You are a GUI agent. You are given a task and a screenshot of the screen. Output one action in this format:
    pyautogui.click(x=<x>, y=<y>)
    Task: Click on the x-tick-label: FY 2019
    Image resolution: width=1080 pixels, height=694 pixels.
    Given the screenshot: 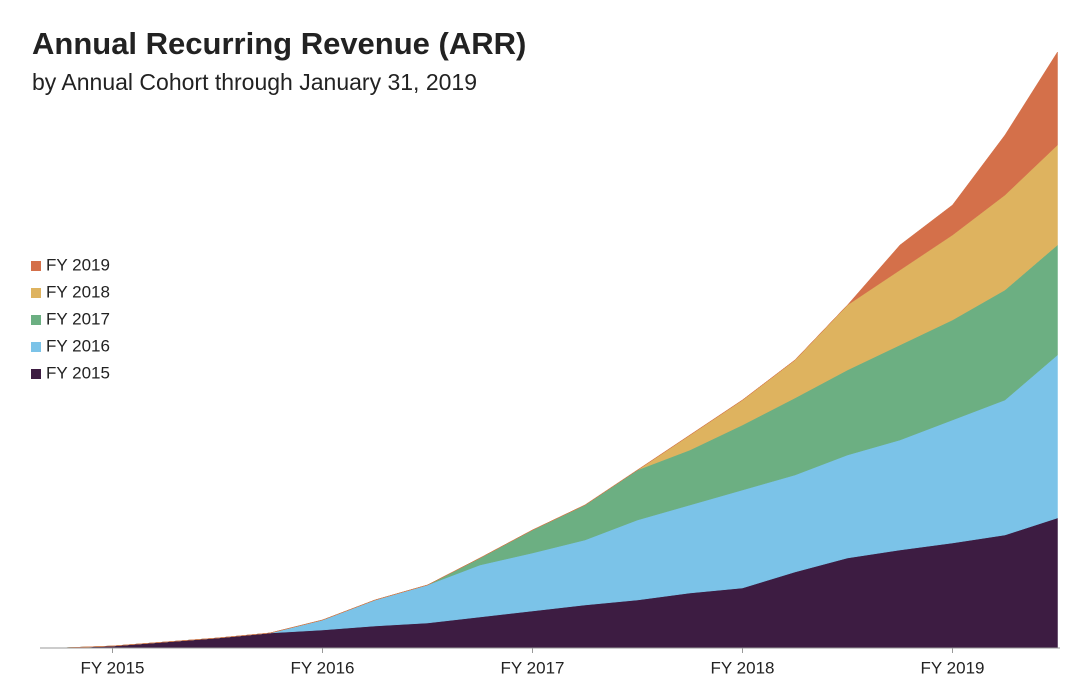 What is the action you would take?
    pyautogui.click(x=953, y=667)
    